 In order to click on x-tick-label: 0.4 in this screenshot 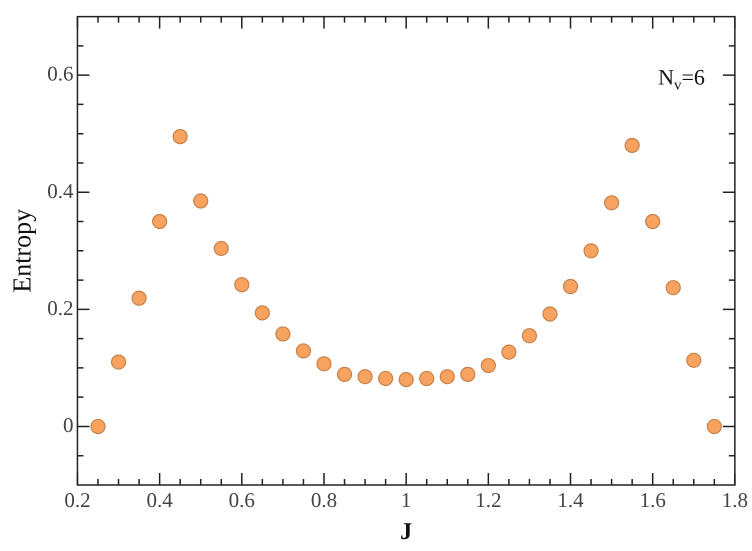, I will do `click(160, 500)`.